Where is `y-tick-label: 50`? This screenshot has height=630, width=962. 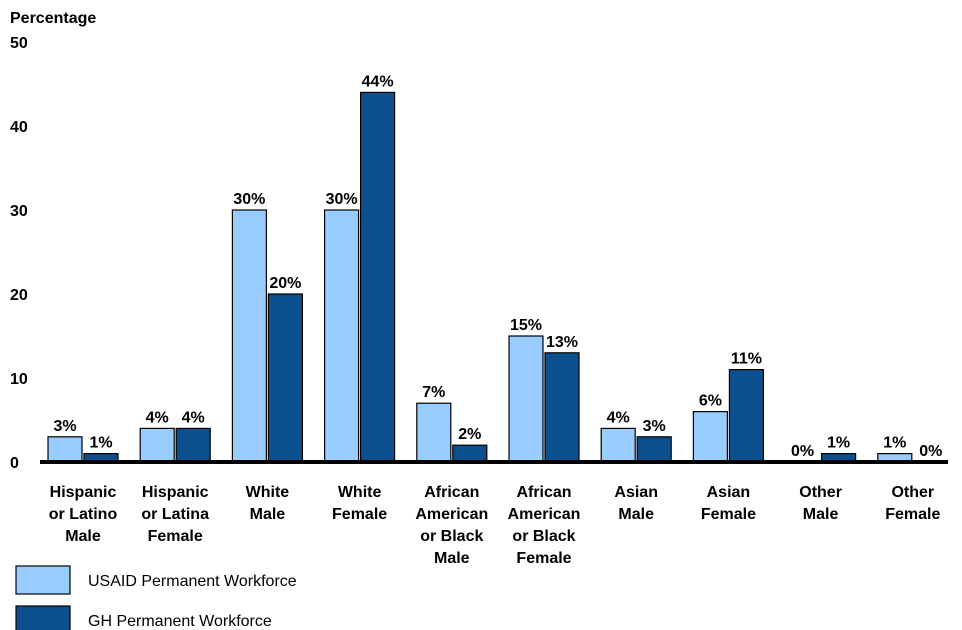 y-tick-label: 50 is located at coordinates (19, 43).